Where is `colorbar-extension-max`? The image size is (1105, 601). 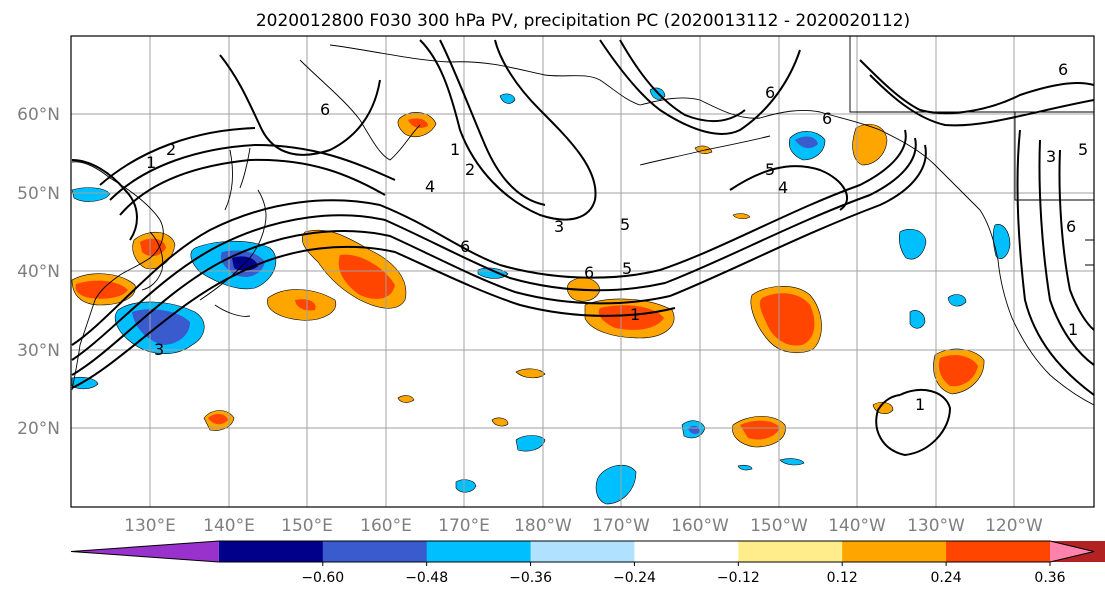
colorbar-extension-max is located at coordinates (1072, 551).